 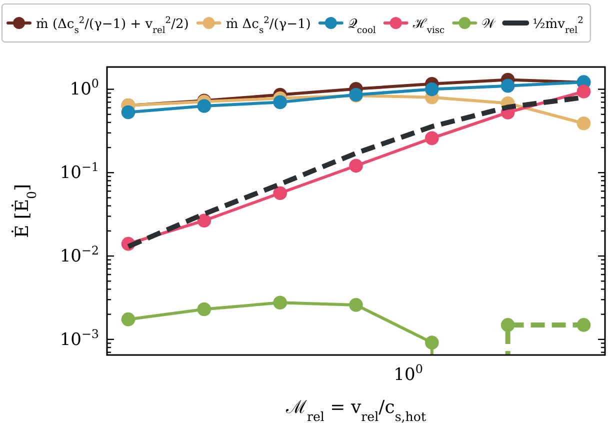 What do you see at coordinates (362, 26) in the screenshot?
I see `legend-label: 𝒬$_{cool}$` at bounding box center [362, 26].